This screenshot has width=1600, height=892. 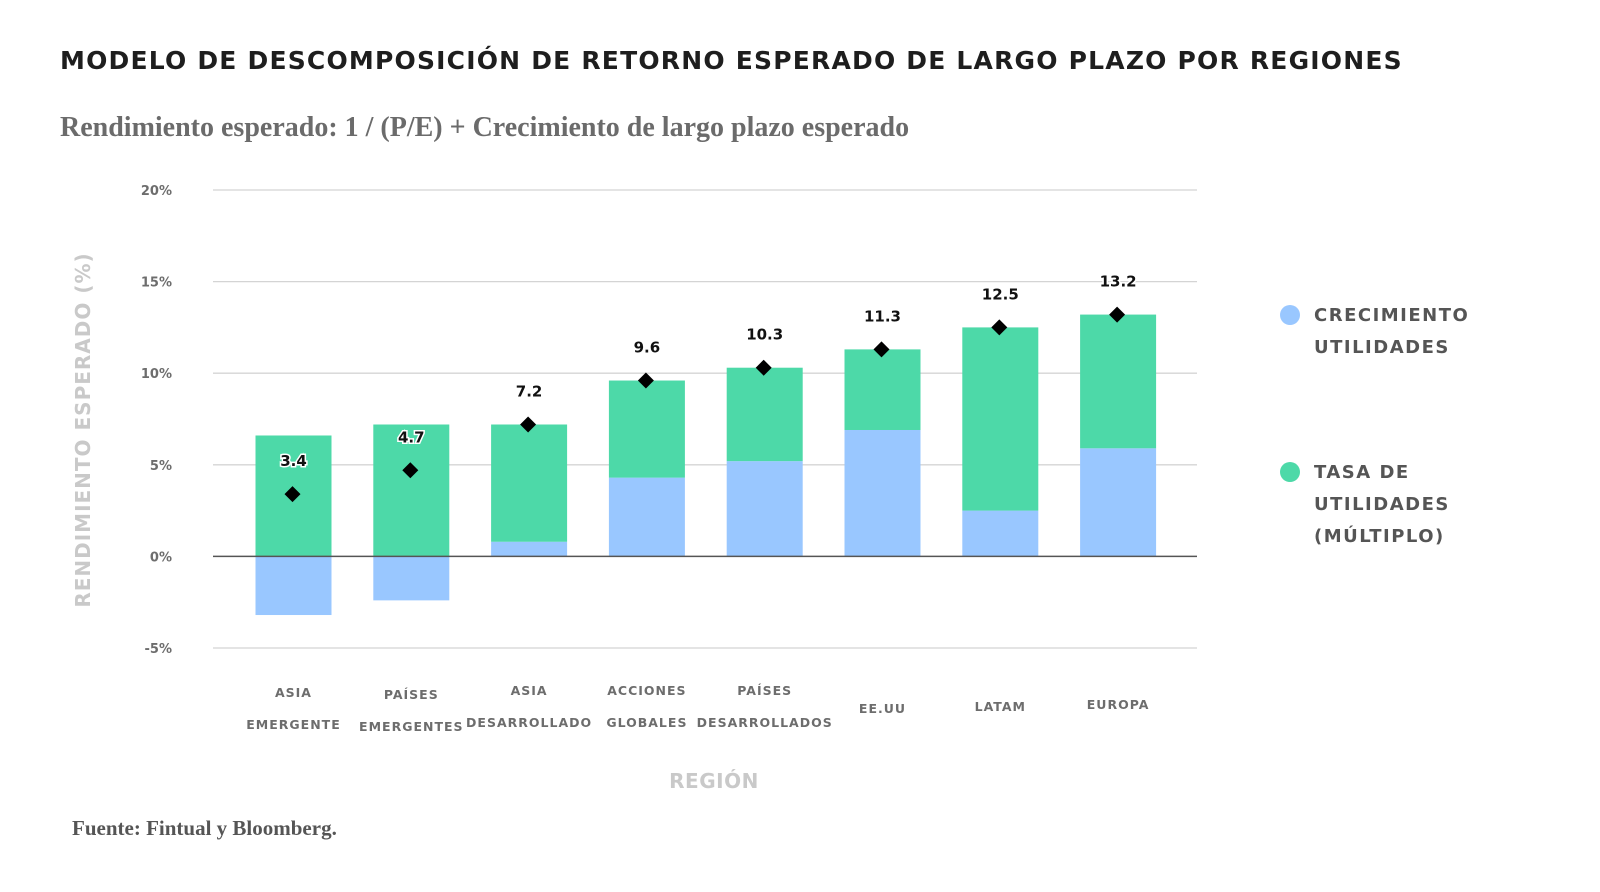 What do you see at coordinates (293, 724) in the screenshot?
I see `x-category-label: EMERGENTE` at bounding box center [293, 724].